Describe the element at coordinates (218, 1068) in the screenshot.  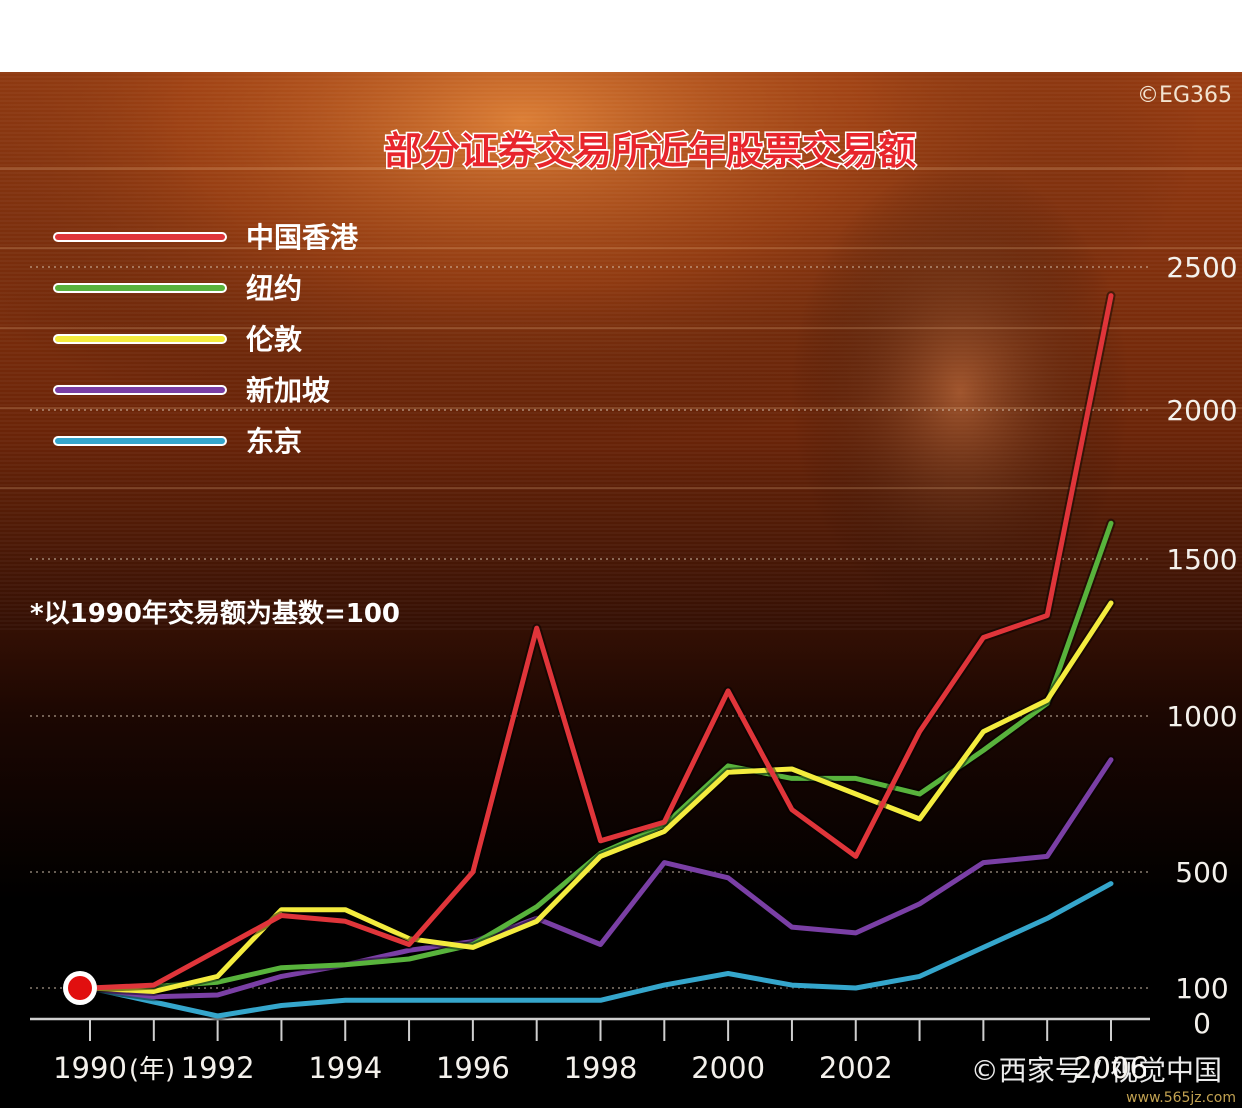
I see `x-tick-label: 1992` at that location.